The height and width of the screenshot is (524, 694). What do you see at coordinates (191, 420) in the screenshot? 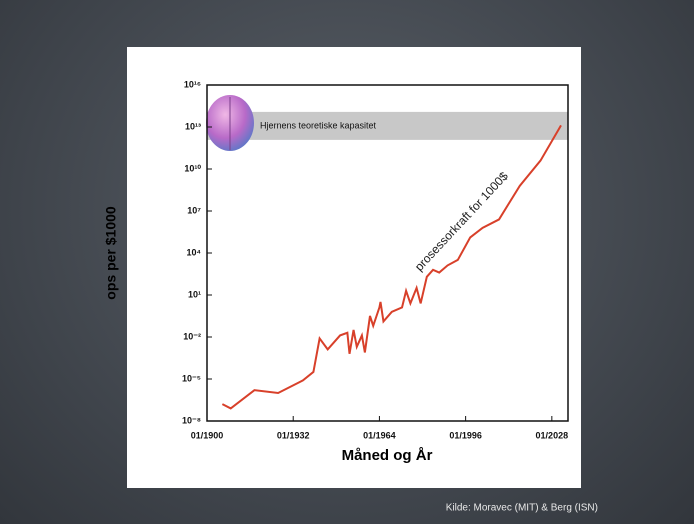
I see `y-tick-label: 10⁻⁸` at bounding box center [191, 420].